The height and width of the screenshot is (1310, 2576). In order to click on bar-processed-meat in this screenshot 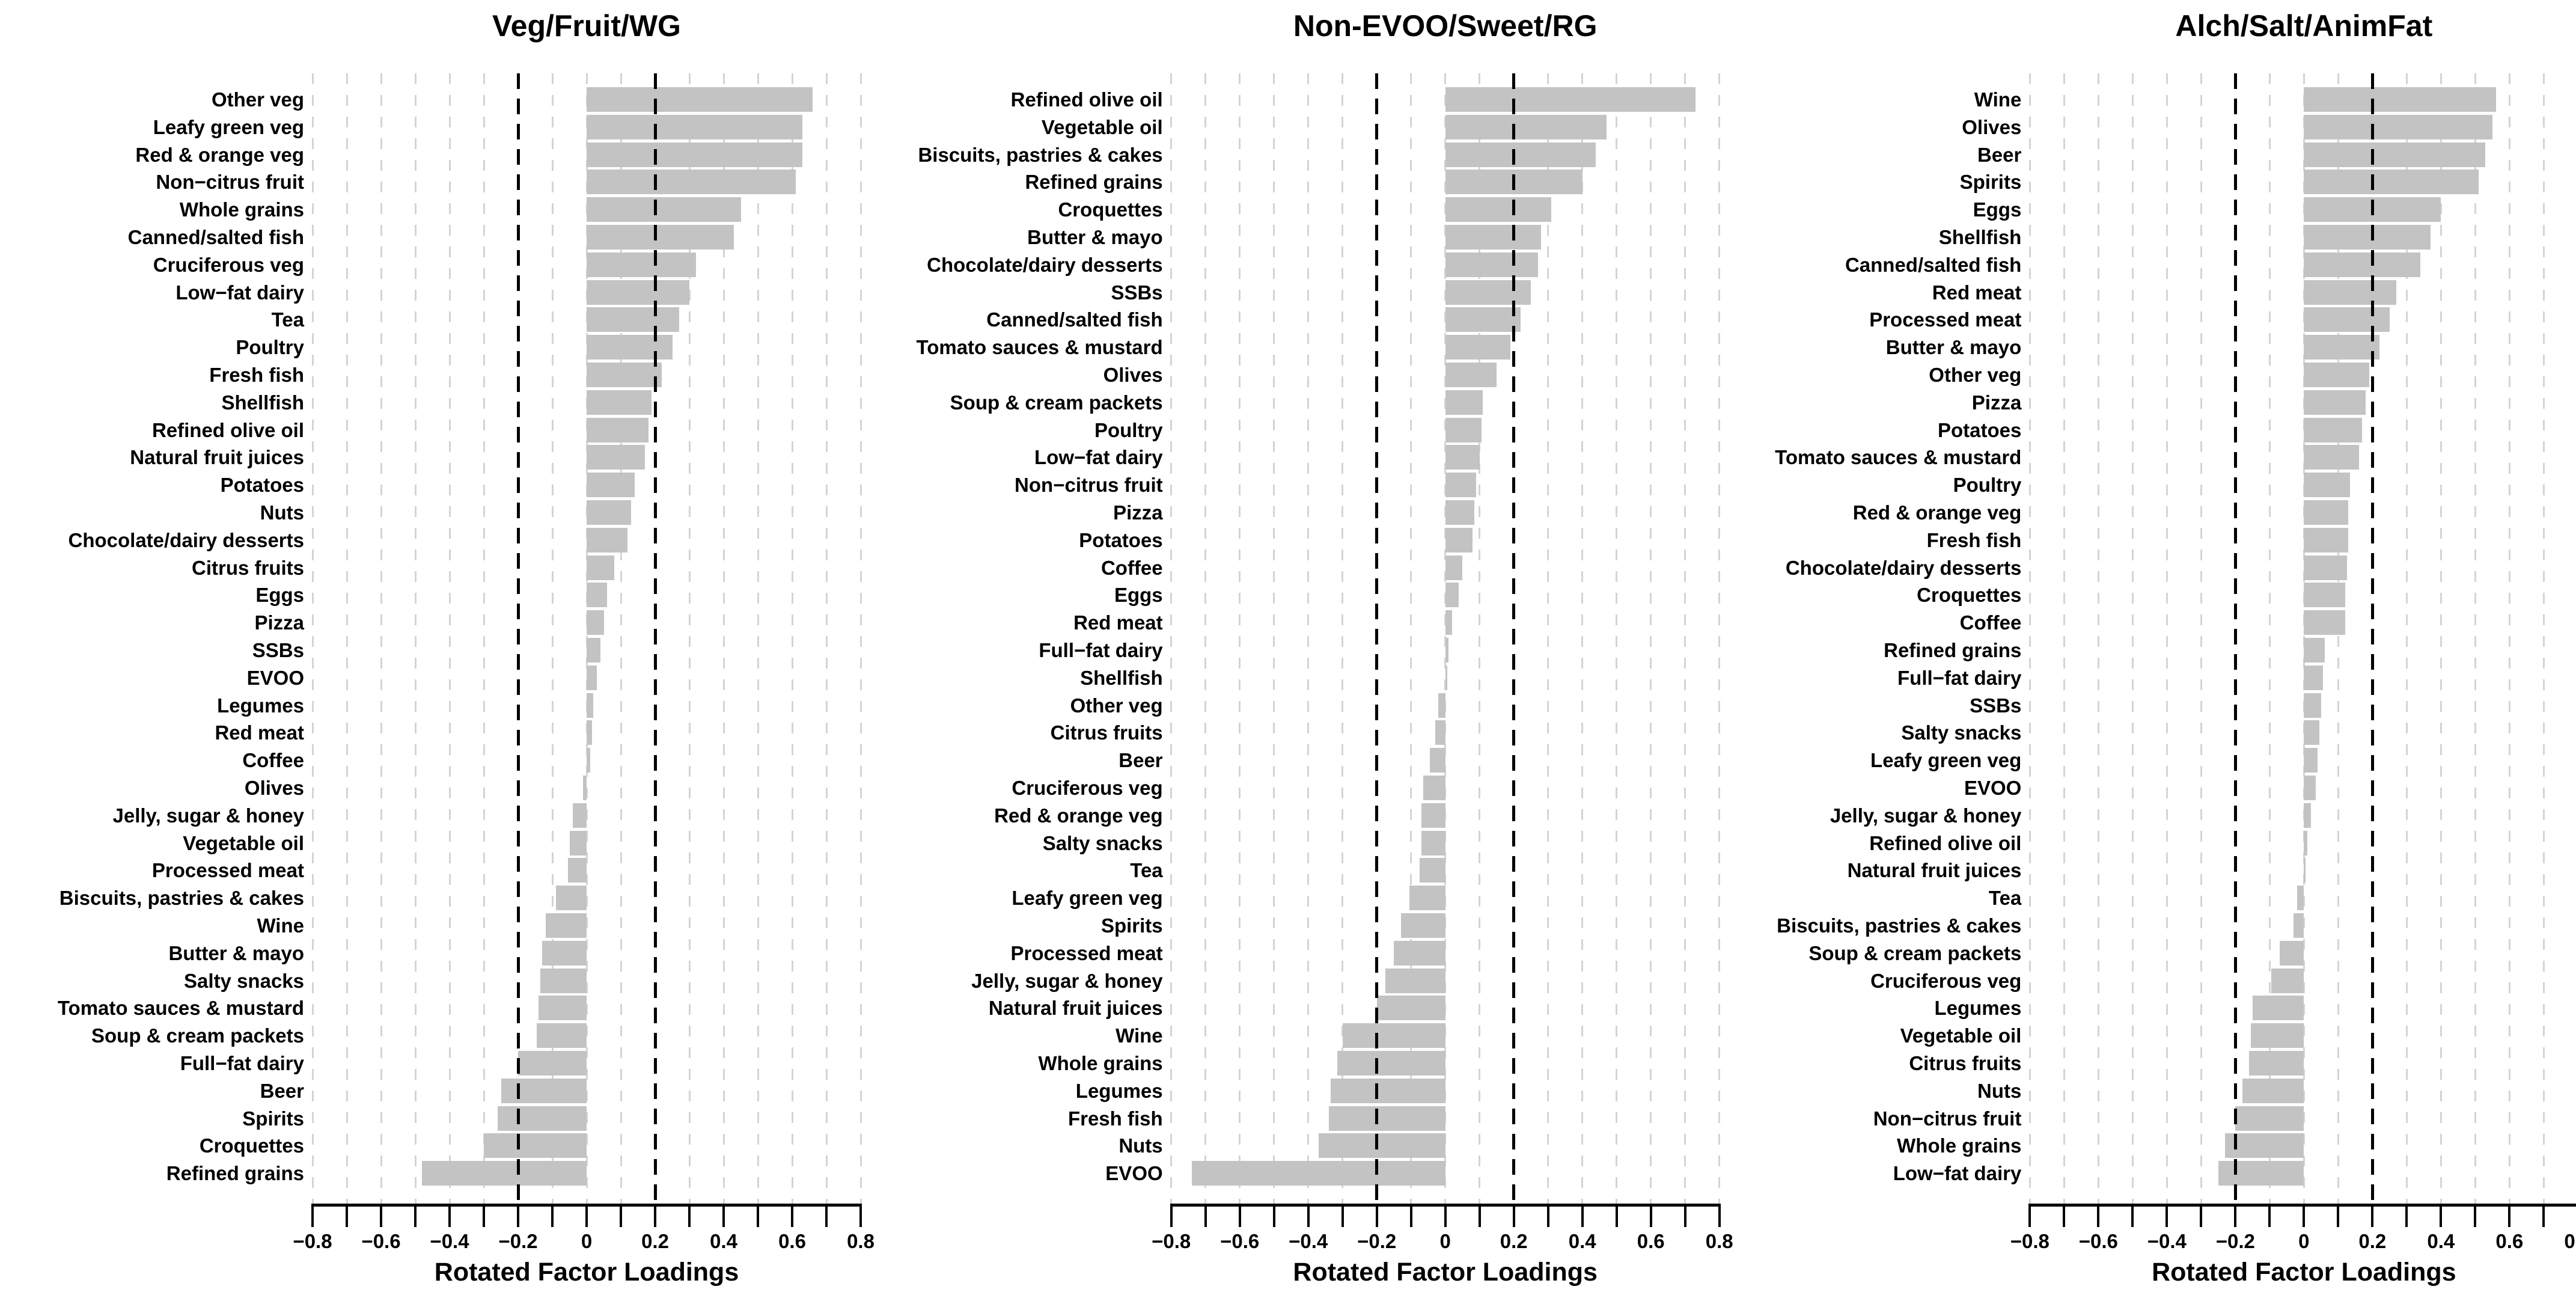, I will do `click(577, 870)`.